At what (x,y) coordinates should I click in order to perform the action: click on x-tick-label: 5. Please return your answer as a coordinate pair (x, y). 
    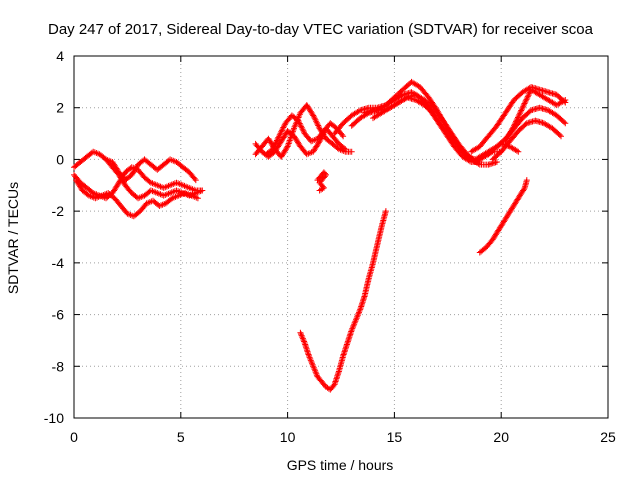
    Looking at the image, I should click on (181, 437).